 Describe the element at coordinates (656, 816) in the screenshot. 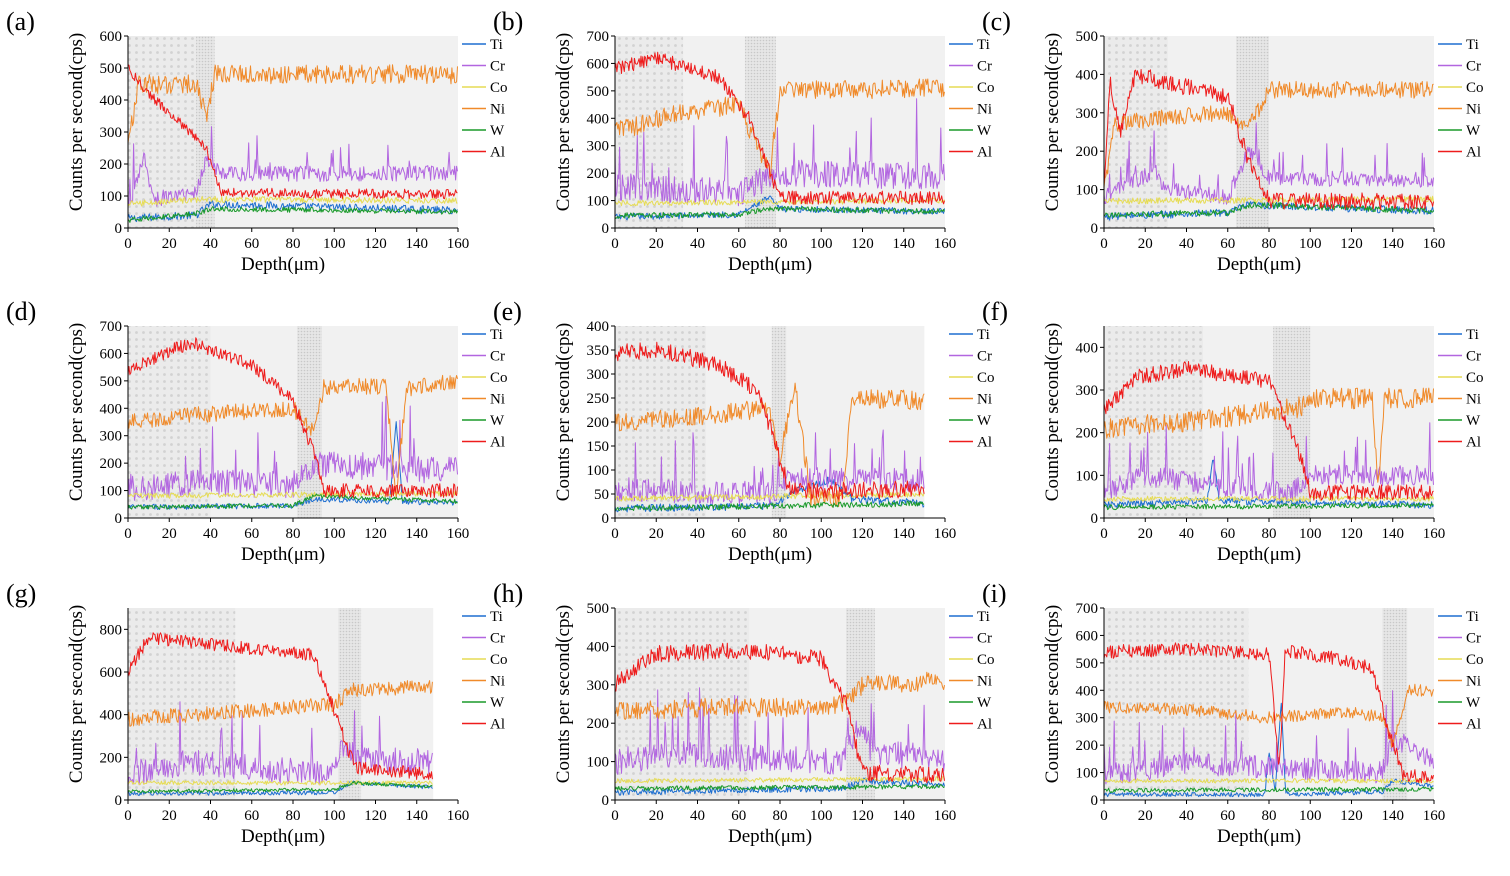

I see `x-tick-label: 20` at that location.